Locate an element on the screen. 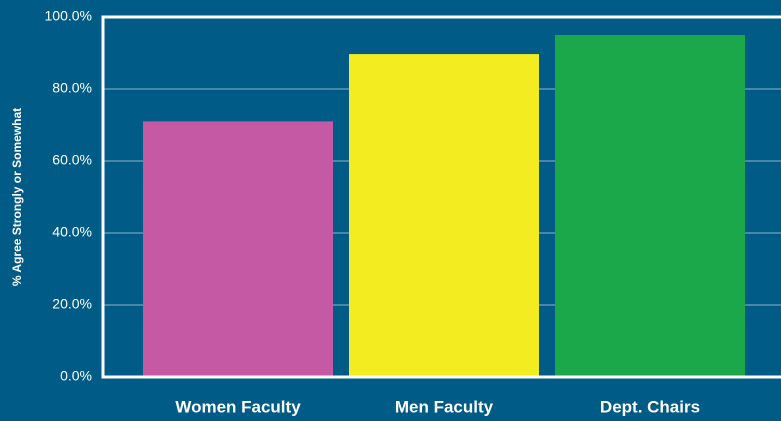 This screenshot has height=421, width=781. x-tick-label: Men Faculty is located at coordinates (444, 406).